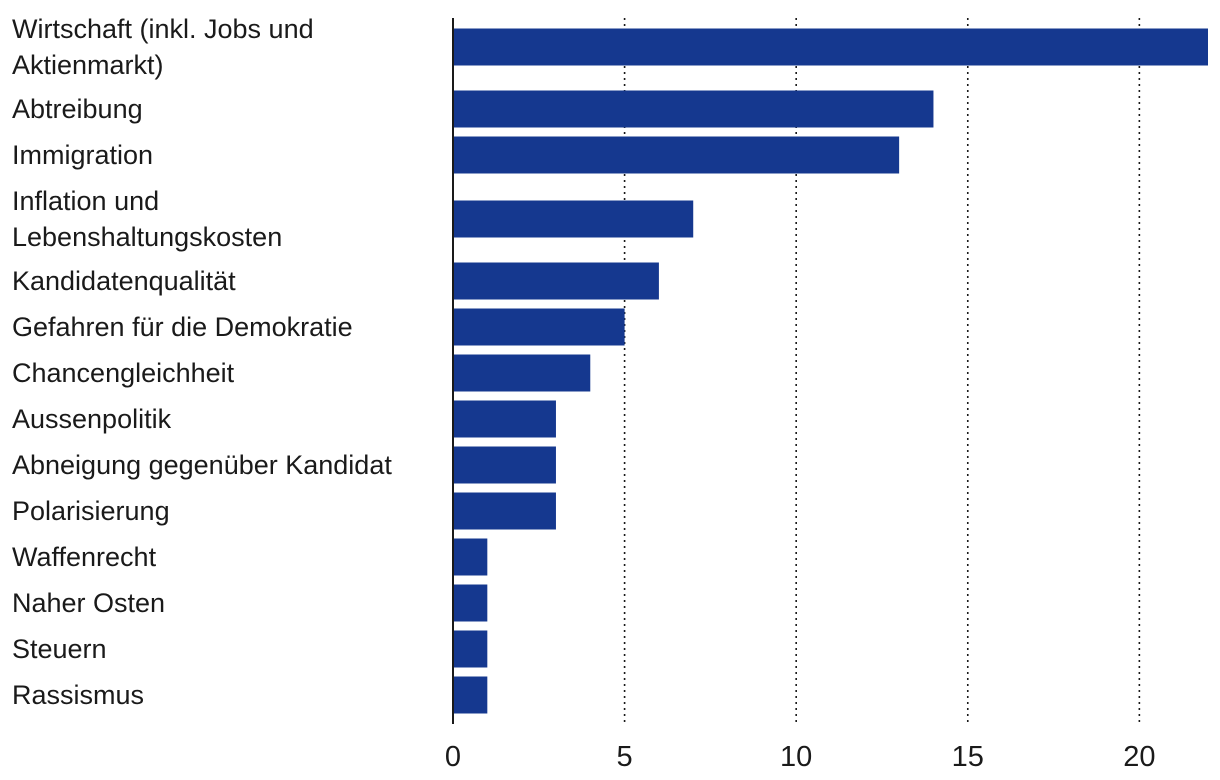 The height and width of the screenshot is (780, 1220). Describe the element at coordinates (1139, 757) in the screenshot. I see `x-tick-label-20: 20` at that location.